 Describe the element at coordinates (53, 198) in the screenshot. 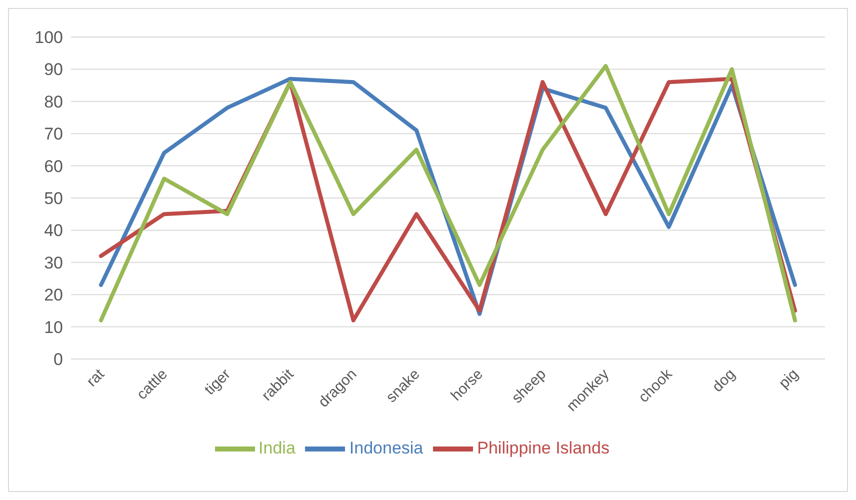

I see `y-tick-label: 50` at that location.